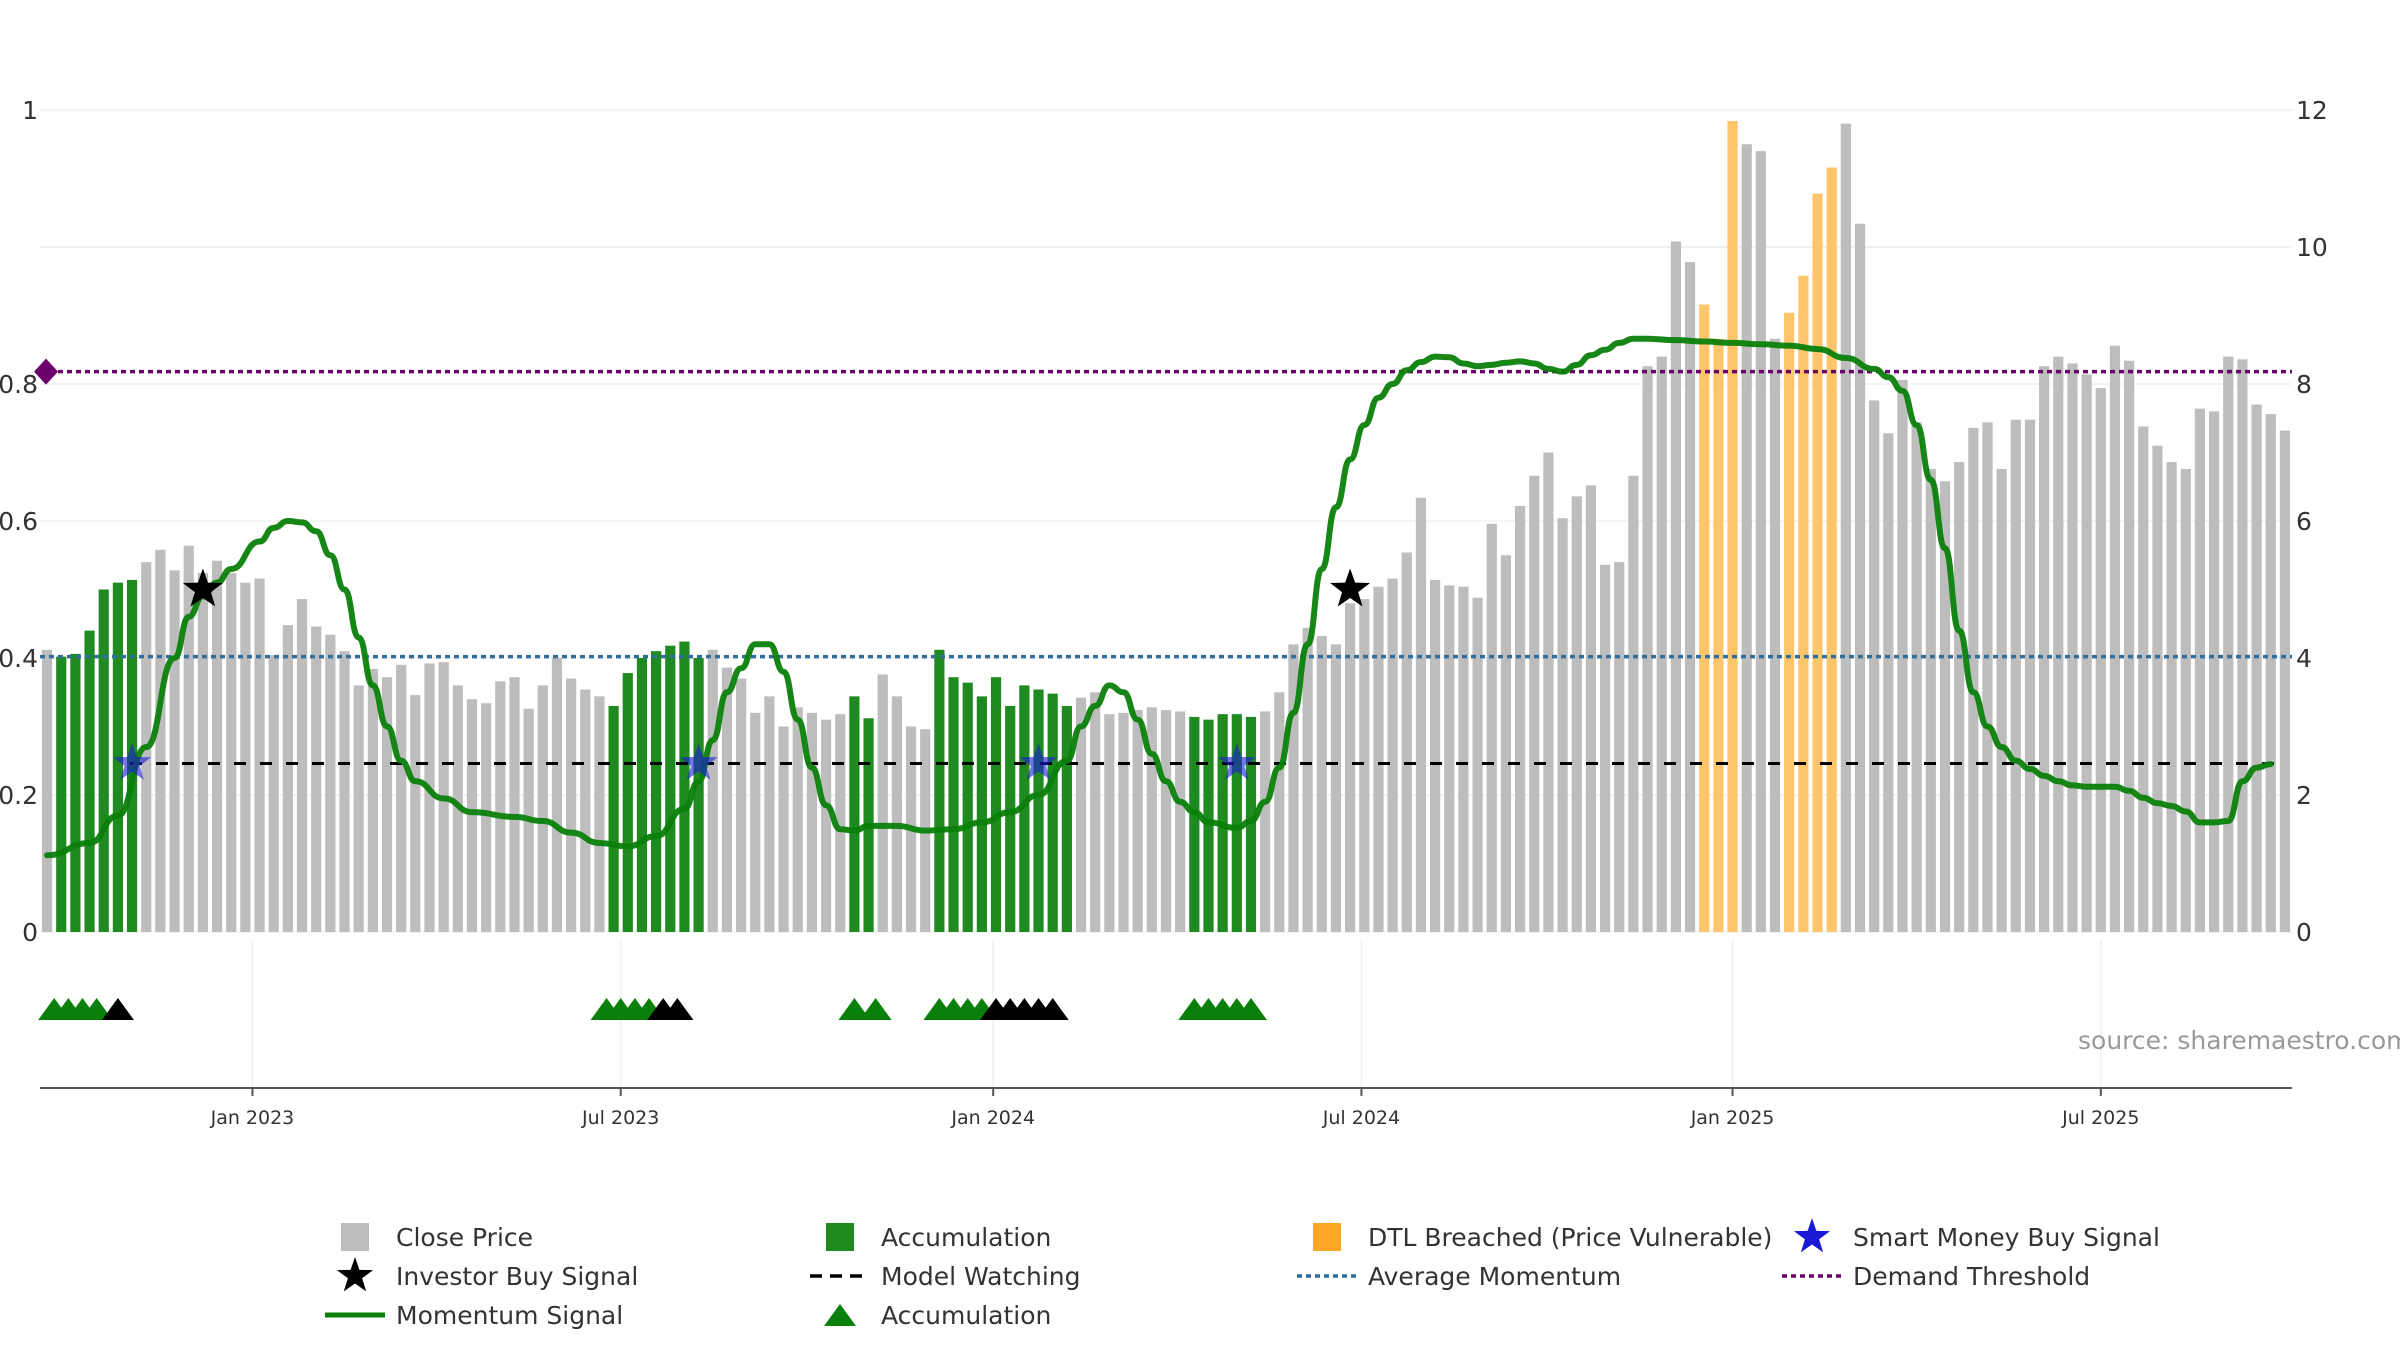  I want to click on date-tick-label: Jan 2025, so click(1732, 1118).